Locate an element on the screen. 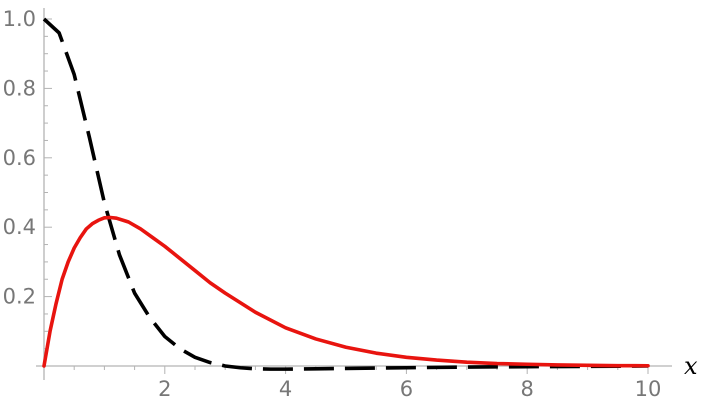  x-tick-label: 8 is located at coordinates (527, 389).